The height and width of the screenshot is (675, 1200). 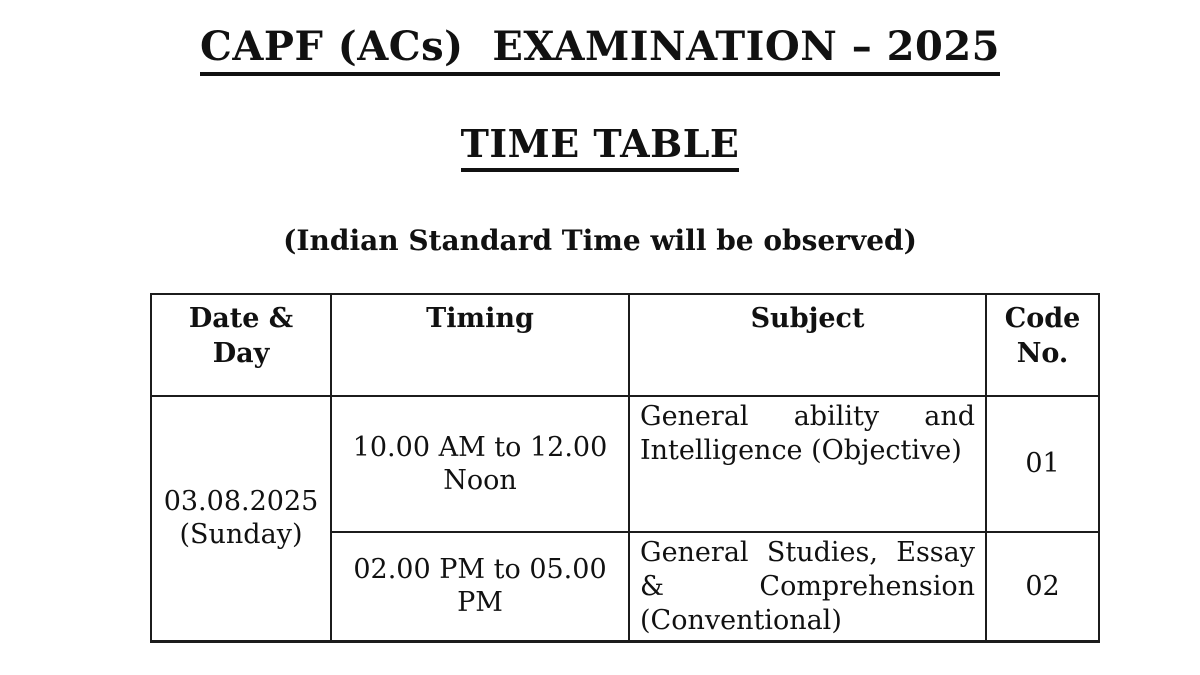 I want to click on code-cell-morning: 01, so click(x=1042, y=464).